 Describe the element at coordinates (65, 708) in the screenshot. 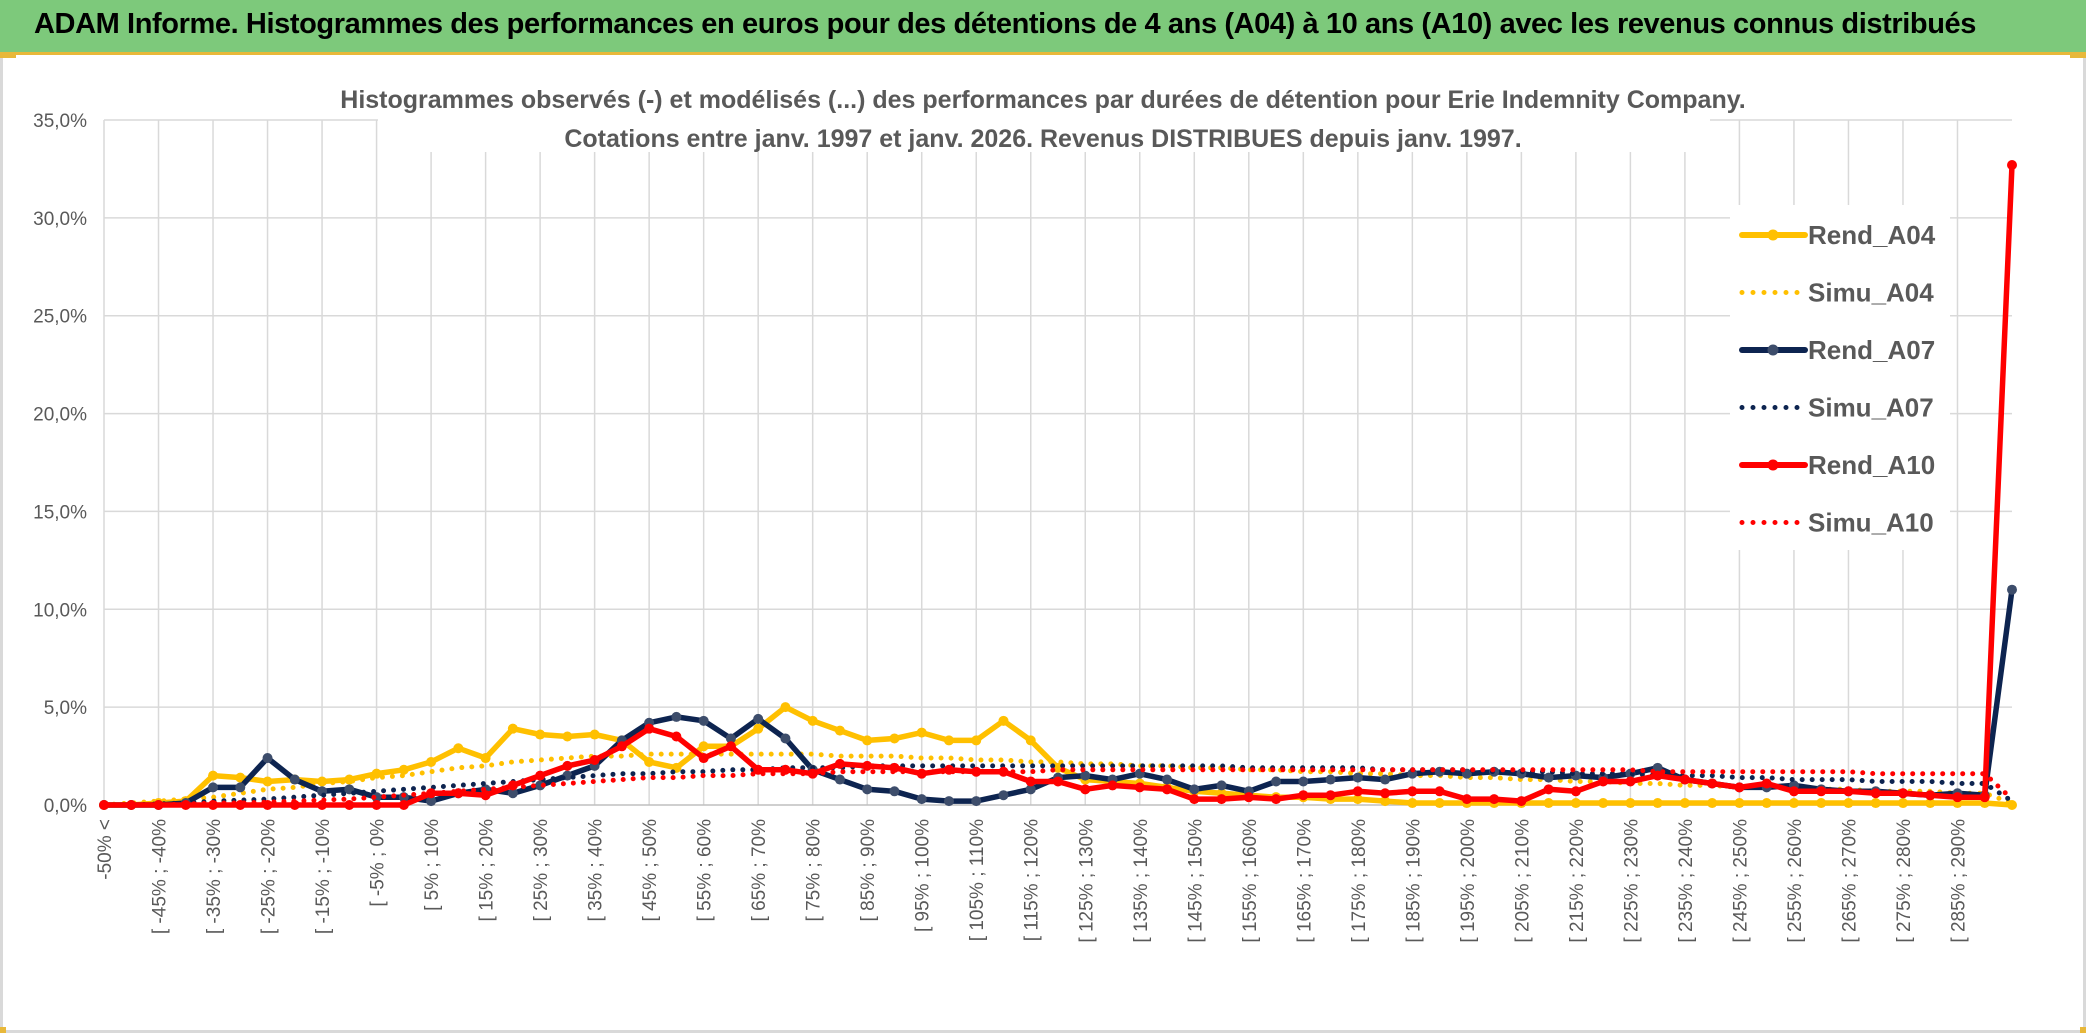

I see `y-tick-label: 5,0%` at that location.